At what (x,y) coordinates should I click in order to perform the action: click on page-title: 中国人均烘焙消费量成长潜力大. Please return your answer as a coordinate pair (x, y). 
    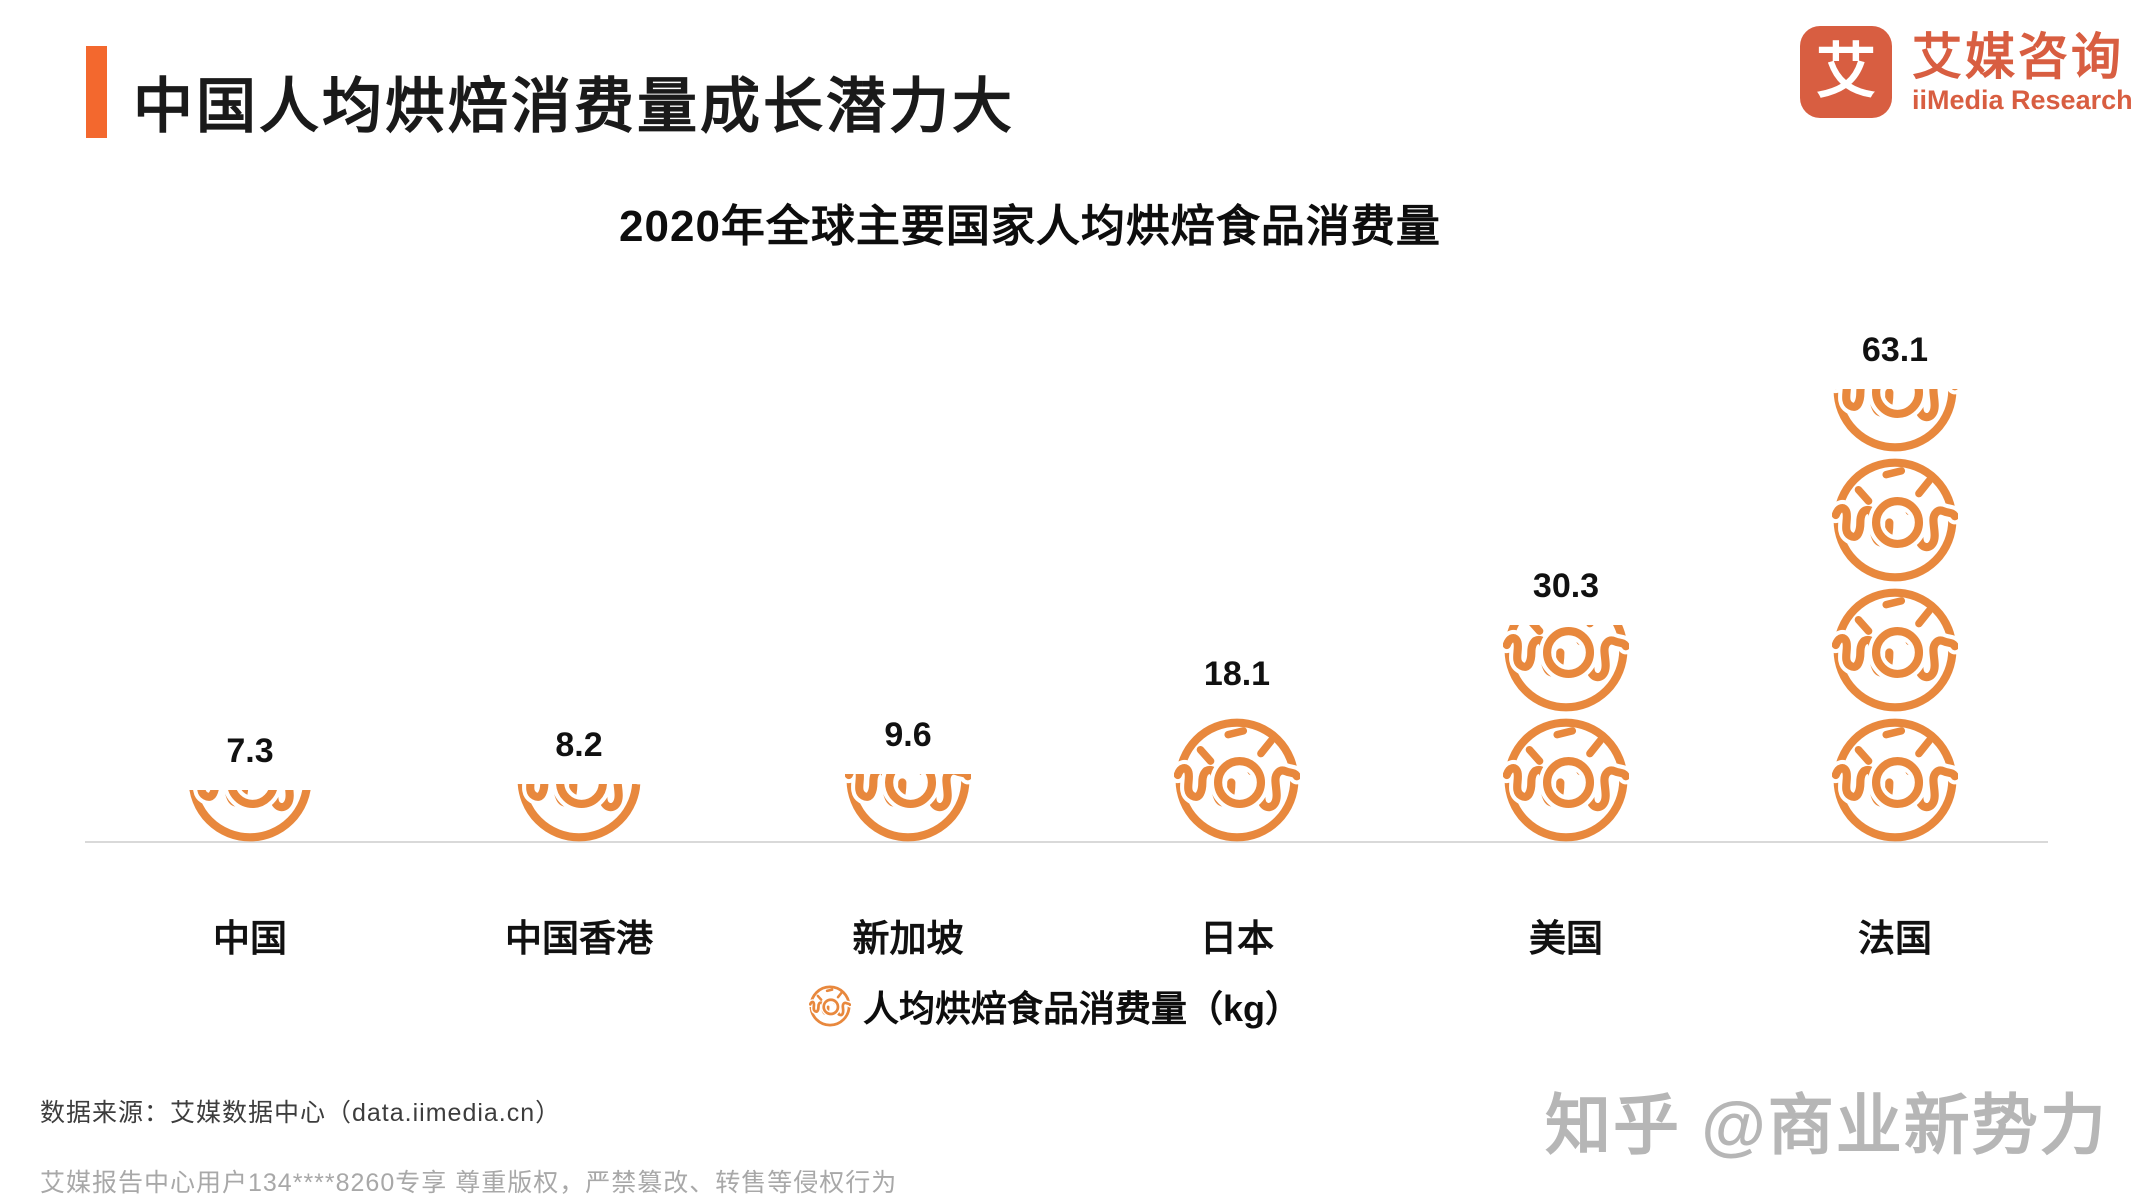
    Looking at the image, I should click on (574, 106).